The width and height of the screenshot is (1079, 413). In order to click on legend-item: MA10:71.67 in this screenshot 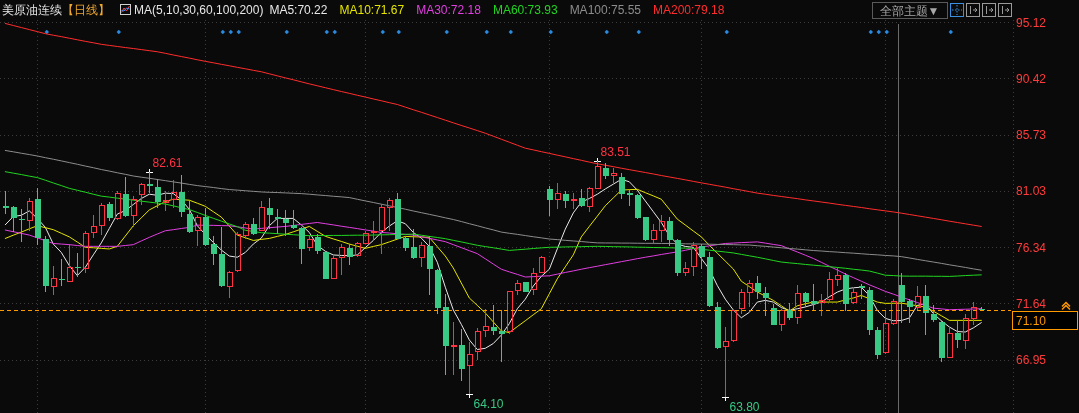, I will do `click(372, 10)`.